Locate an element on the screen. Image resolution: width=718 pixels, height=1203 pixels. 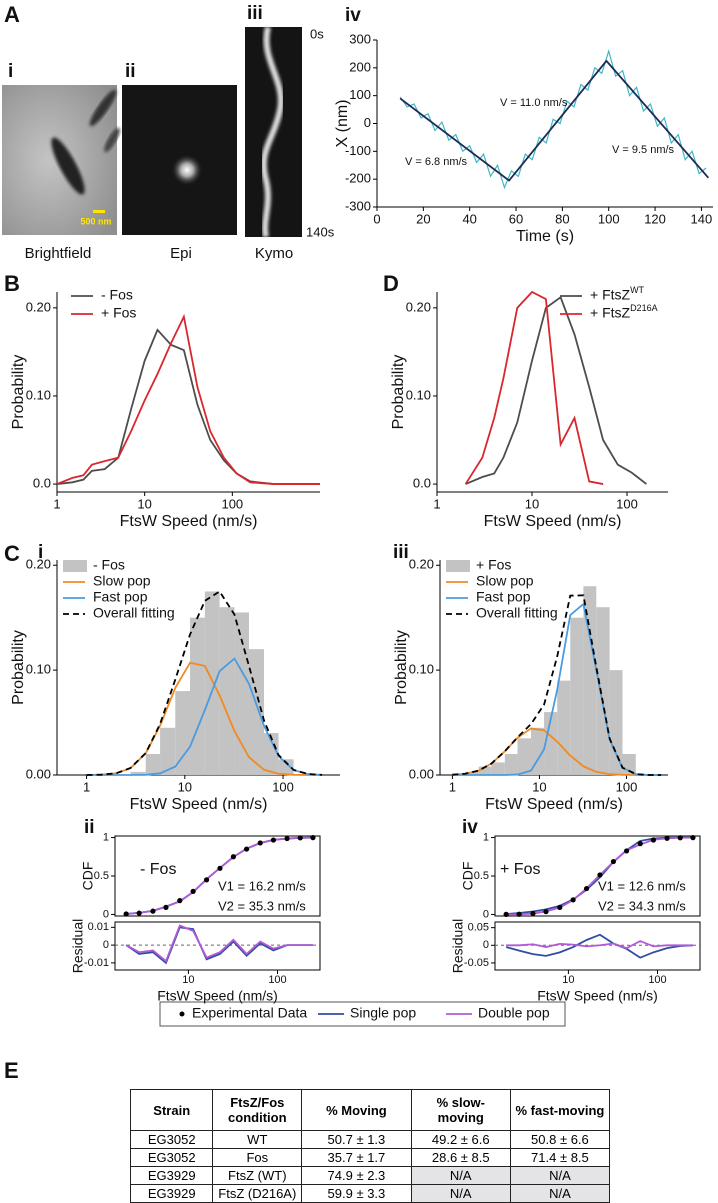
scale-bar-label: 500 nm is located at coordinates (95, 221).